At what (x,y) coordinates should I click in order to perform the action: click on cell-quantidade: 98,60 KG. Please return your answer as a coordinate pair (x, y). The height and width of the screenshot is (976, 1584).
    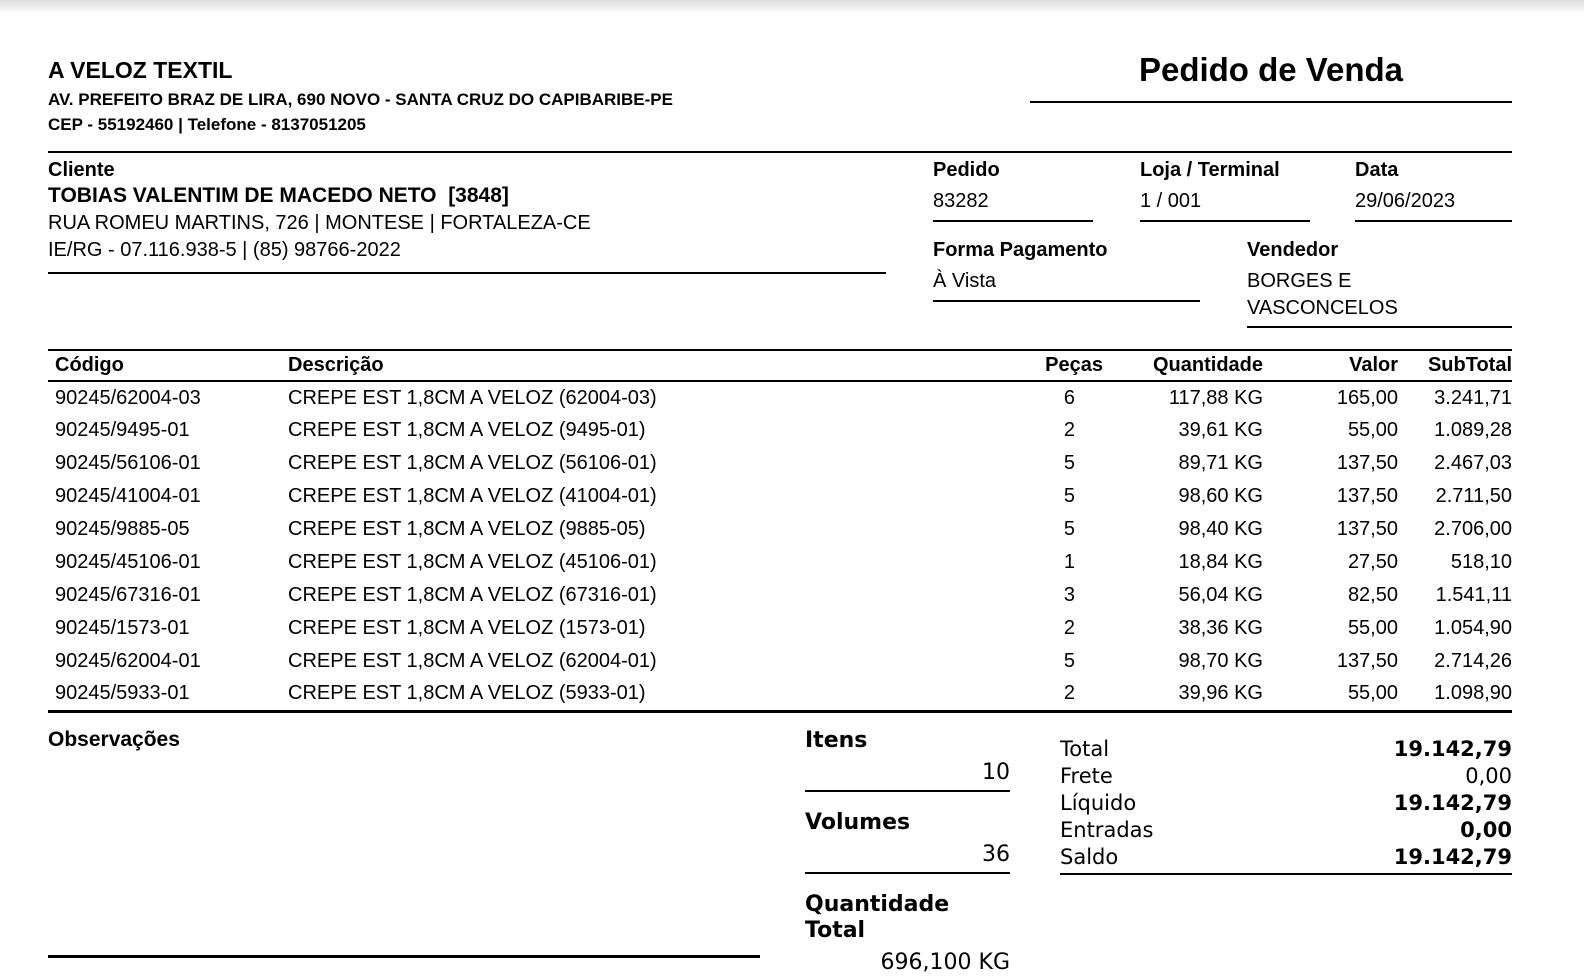
    Looking at the image, I should click on (1220, 496).